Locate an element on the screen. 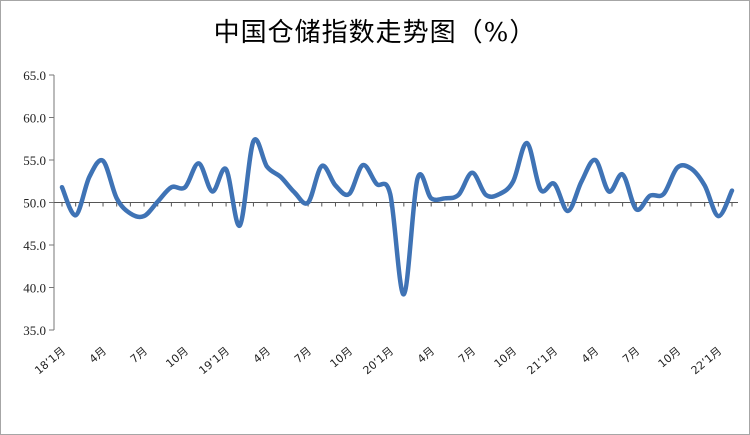 This screenshot has height=435, width=750. y-tick-label: 50.0 is located at coordinates (34, 203).